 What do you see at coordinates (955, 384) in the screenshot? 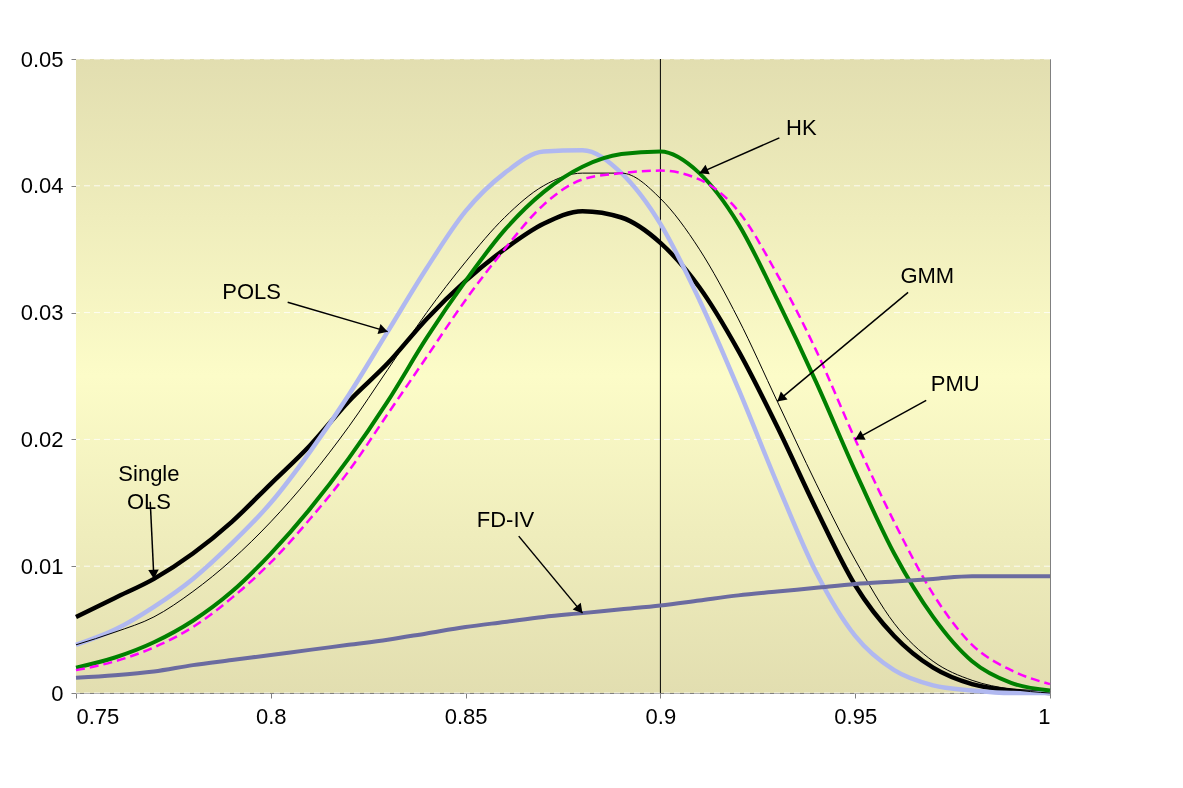
I see `annotation: PMU` at bounding box center [955, 384].